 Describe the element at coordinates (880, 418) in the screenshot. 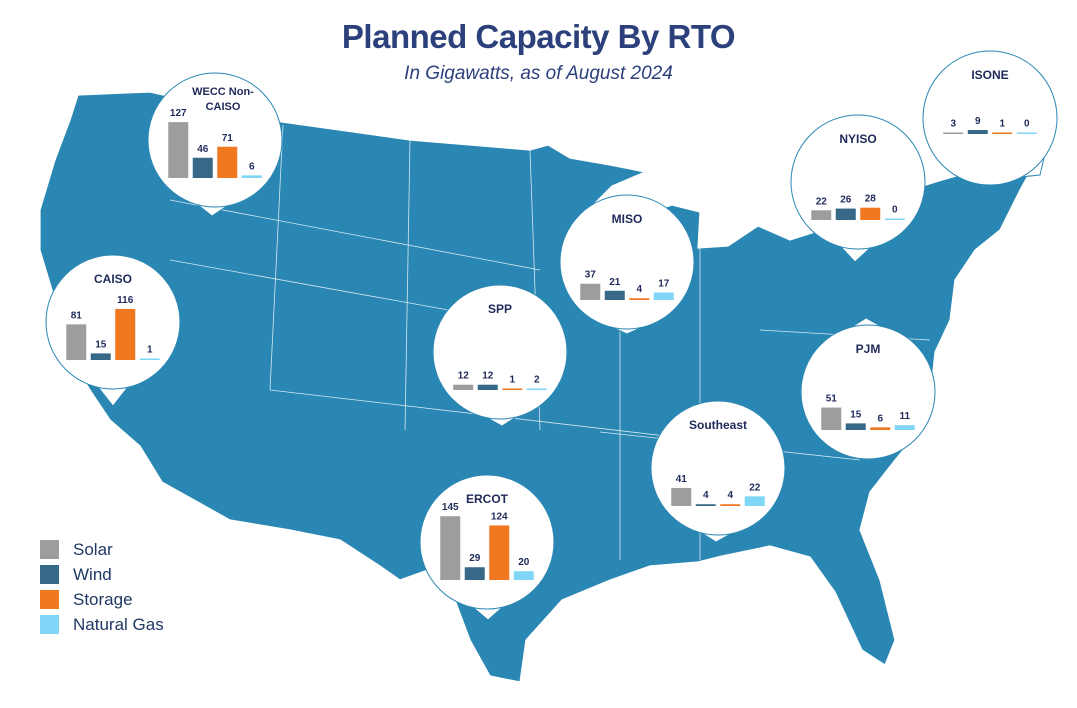

I see `data-label: 6` at that location.